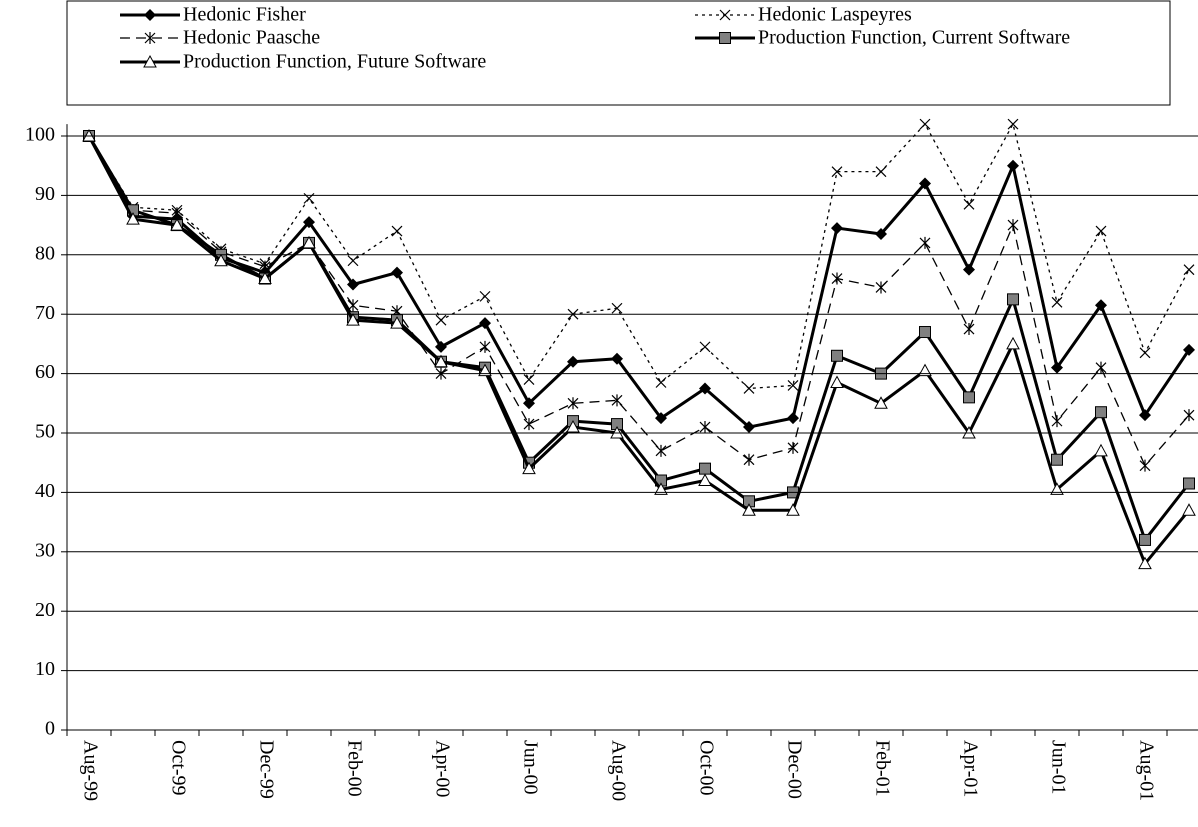 Image resolution: width=1198 pixels, height=827 pixels. Describe the element at coordinates (618, 770) in the screenshot. I see `x-tick-label: Aug-00` at that location.